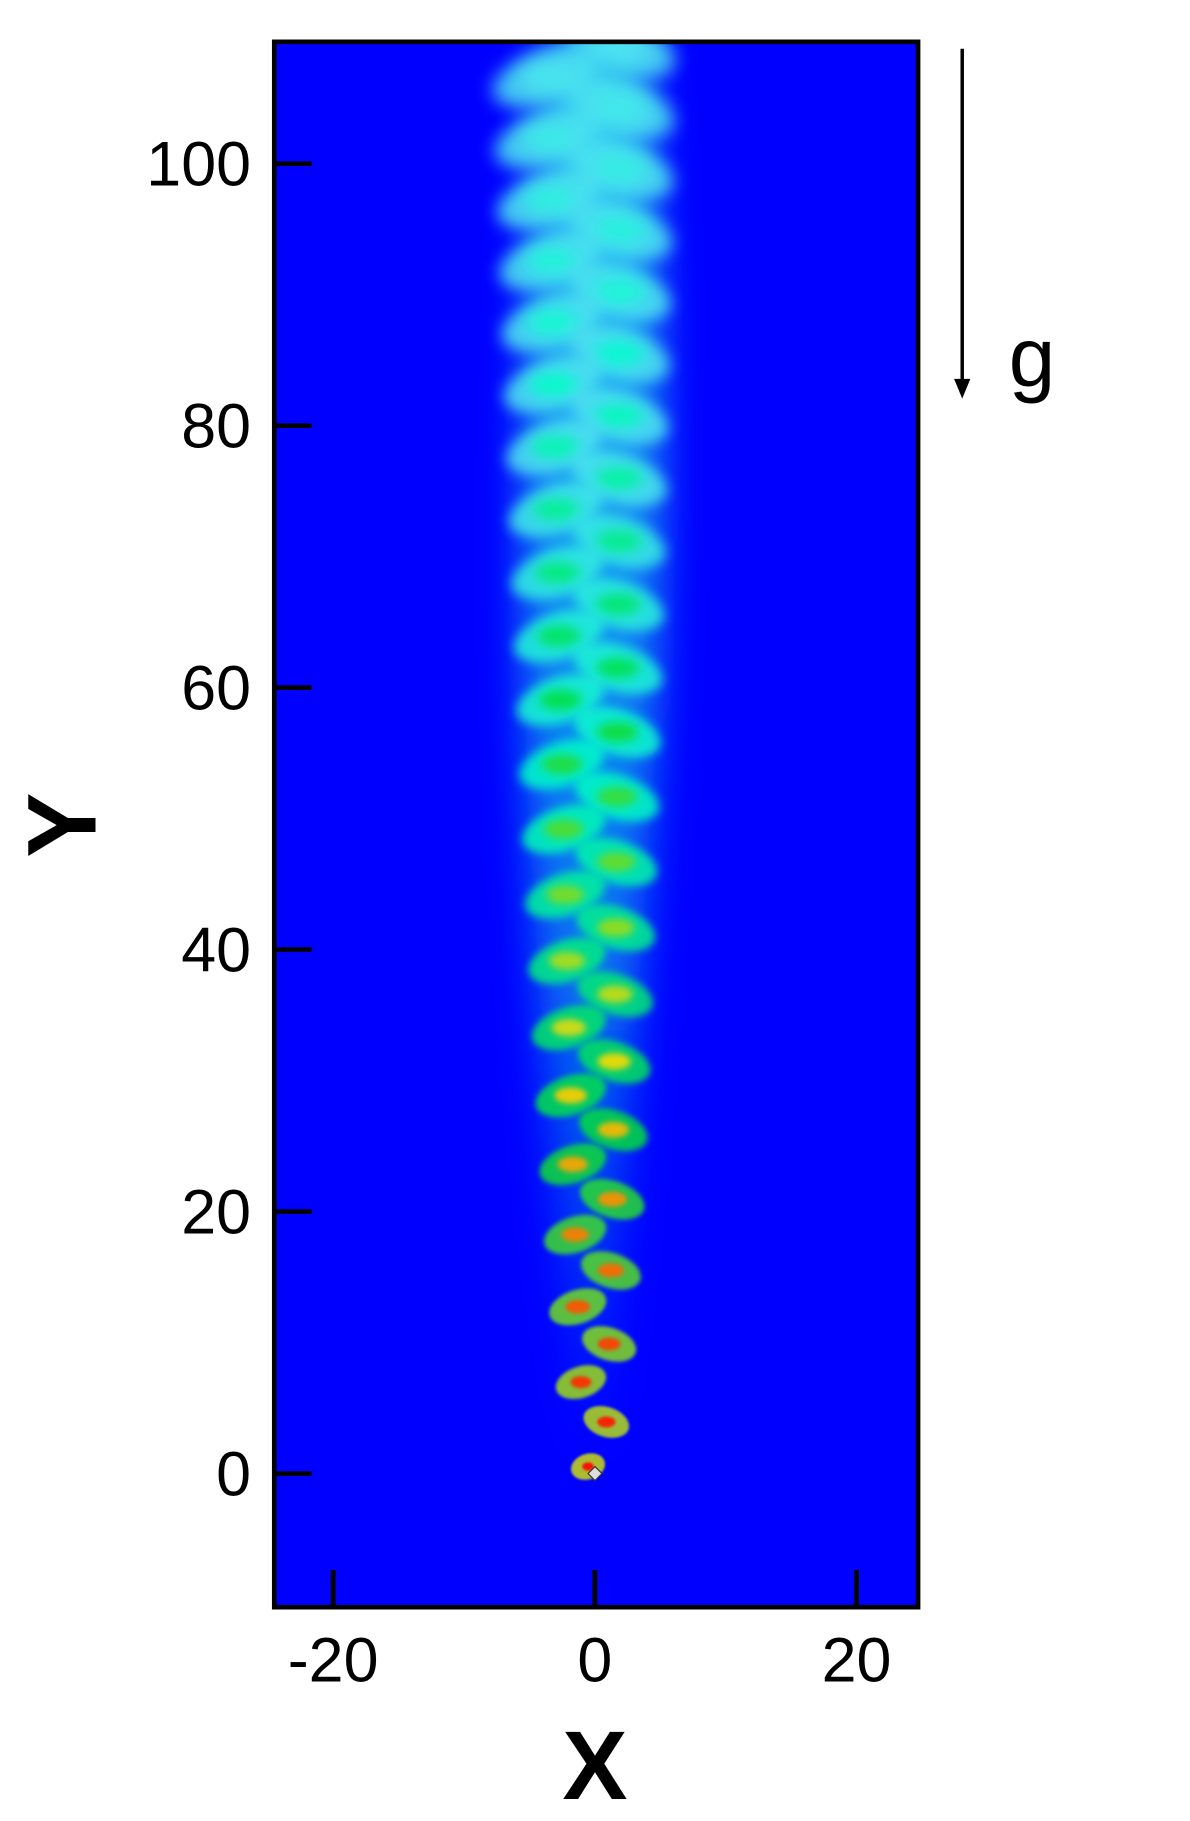 This screenshot has width=1190, height=1821. What do you see at coordinates (216, 427) in the screenshot?
I see `y-tick-label: 80` at bounding box center [216, 427].